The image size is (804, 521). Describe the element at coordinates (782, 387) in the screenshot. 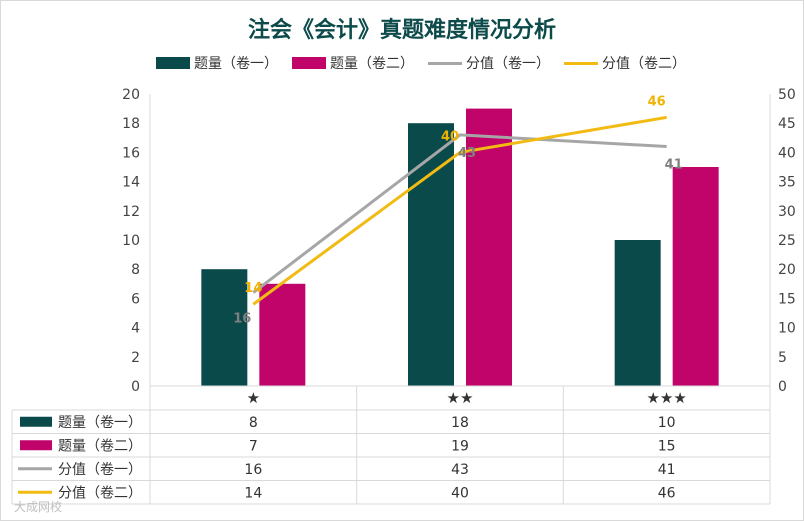

I see `y-right-tick-label: 0` at that location.